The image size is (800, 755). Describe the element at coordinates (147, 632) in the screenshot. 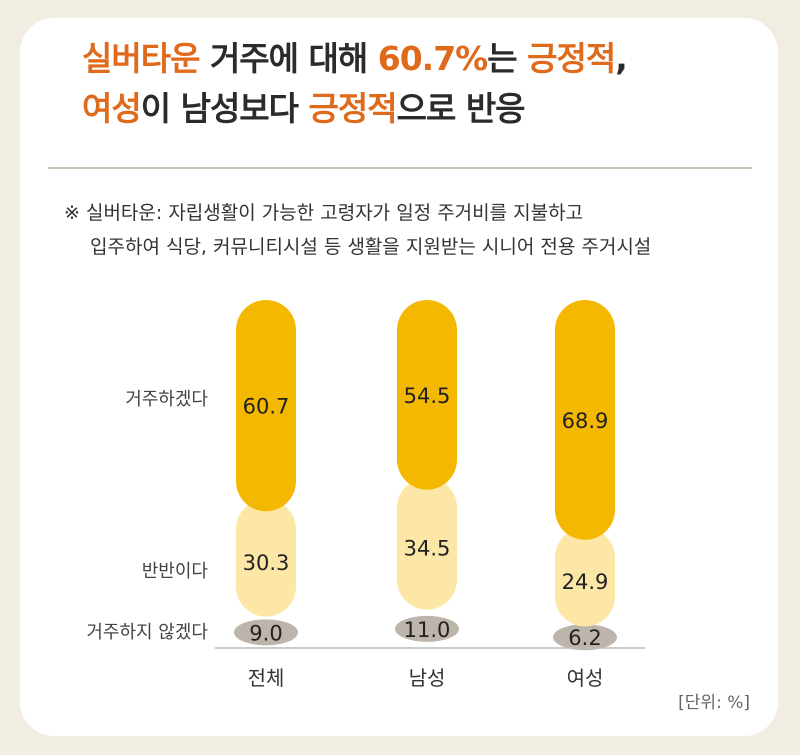

I see `legend-label-negative: 거주하지 않겠다` at that location.